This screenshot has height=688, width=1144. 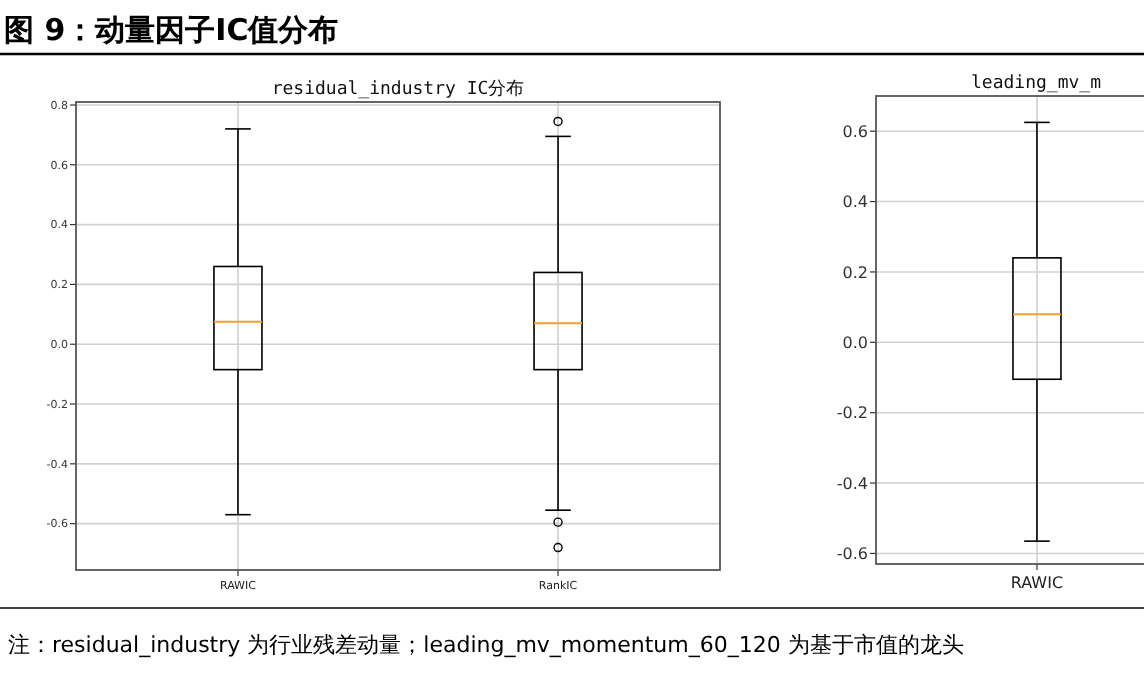 What do you see at coordinates (855, 202) in the screenshot?
I see `y-tick-label: 0.4` at bounding box center [855, 202].